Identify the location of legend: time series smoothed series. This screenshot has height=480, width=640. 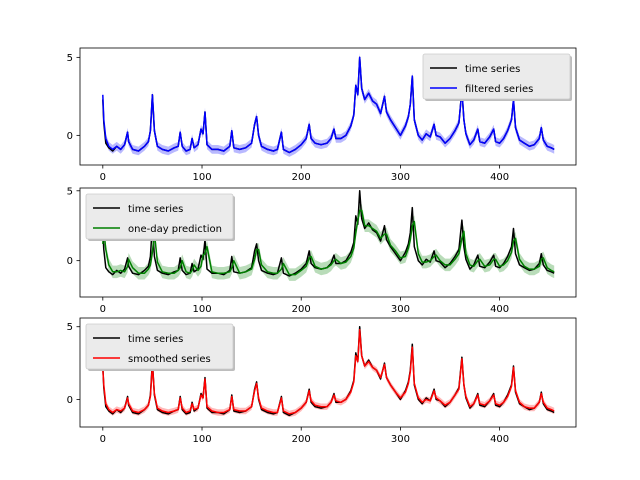
(160, 347).